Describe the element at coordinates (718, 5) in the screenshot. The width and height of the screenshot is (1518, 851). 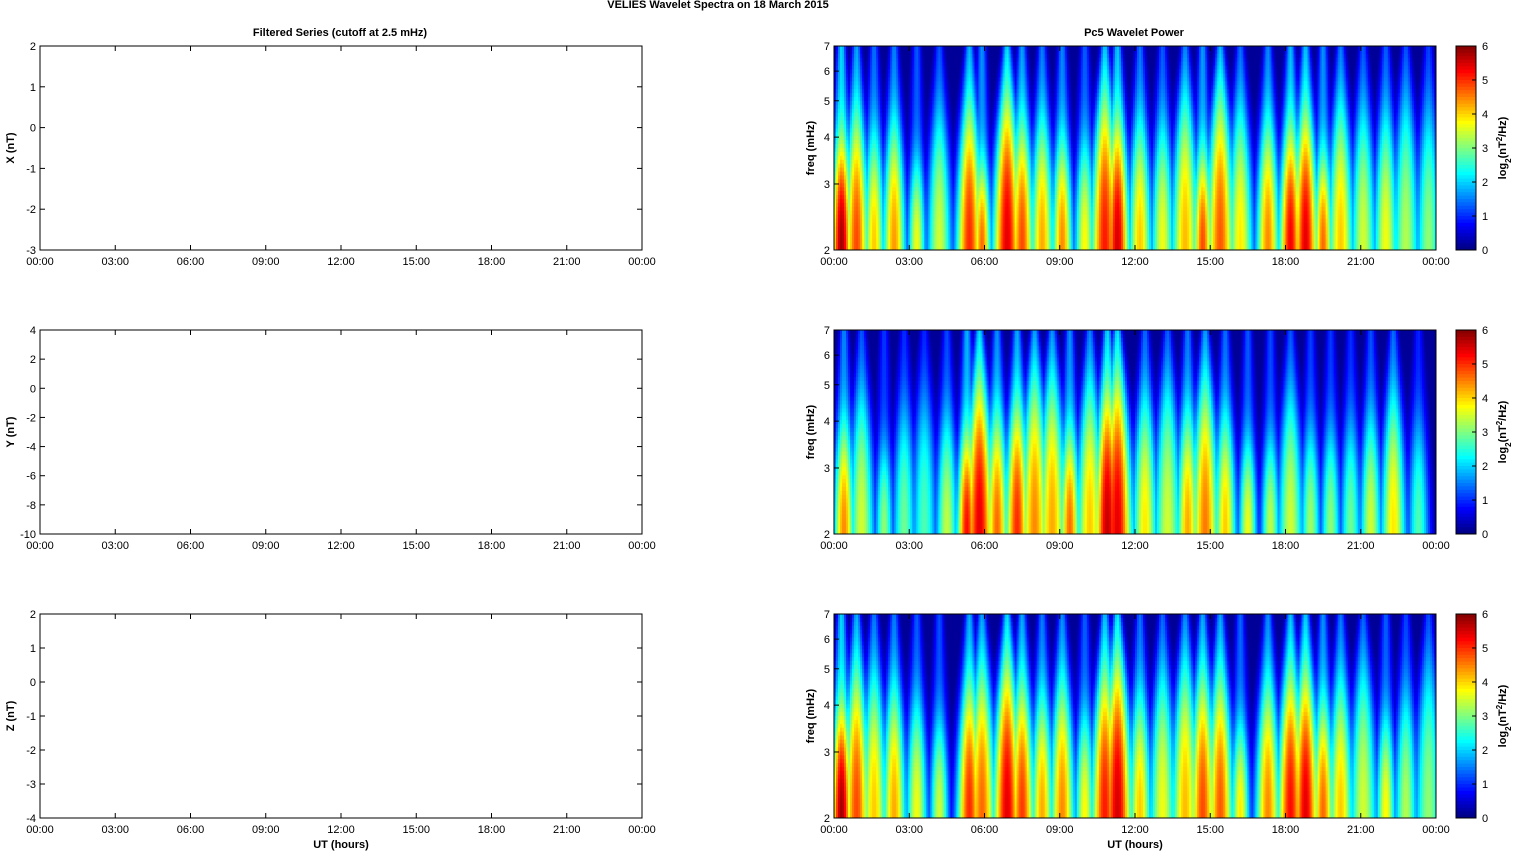
I see `figure-title: VELIES Wavelet Spectra on 18 March 2015` at that location.